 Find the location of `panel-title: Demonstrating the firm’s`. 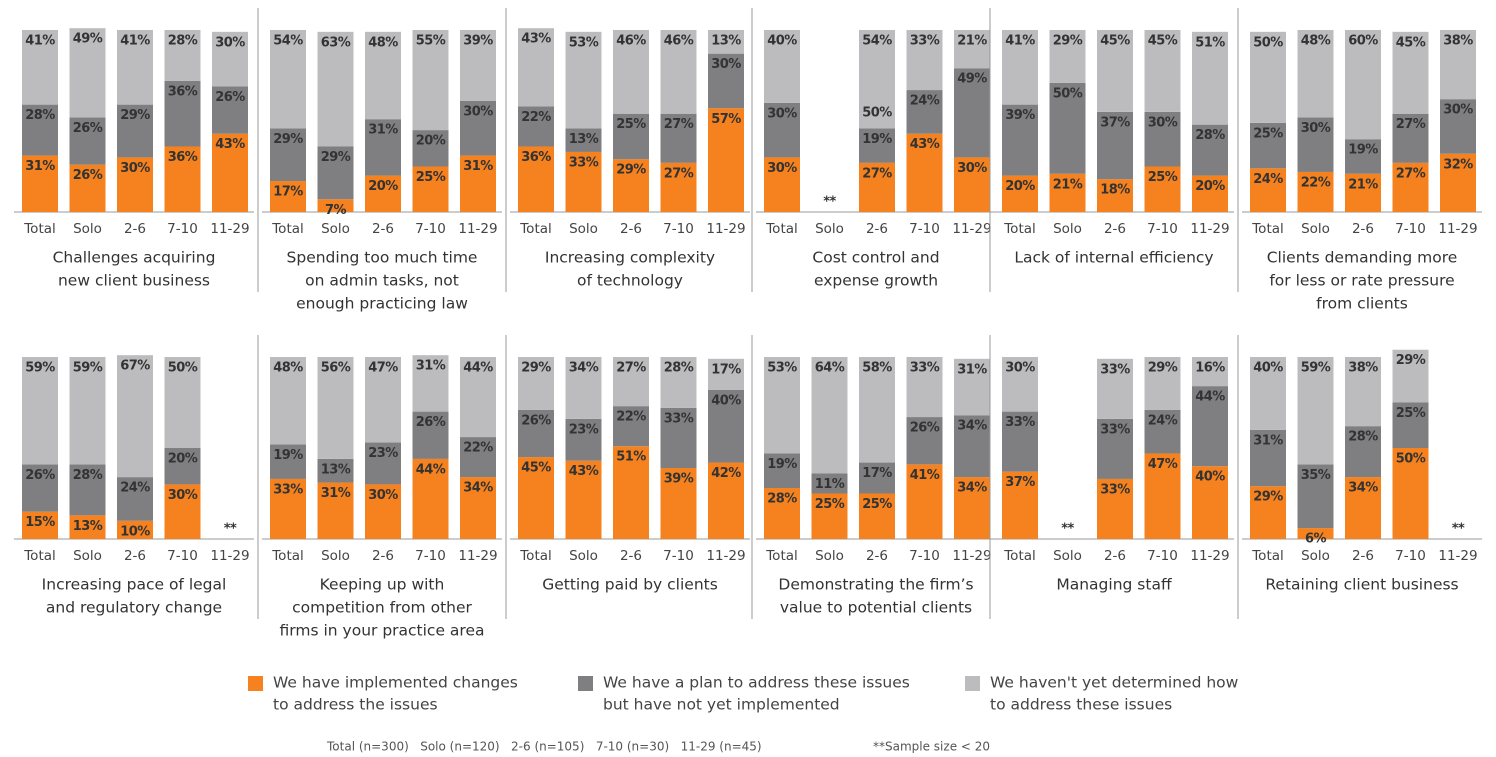

panel-title: Demonstrating the firm’s is located at coordinates (875, 585).